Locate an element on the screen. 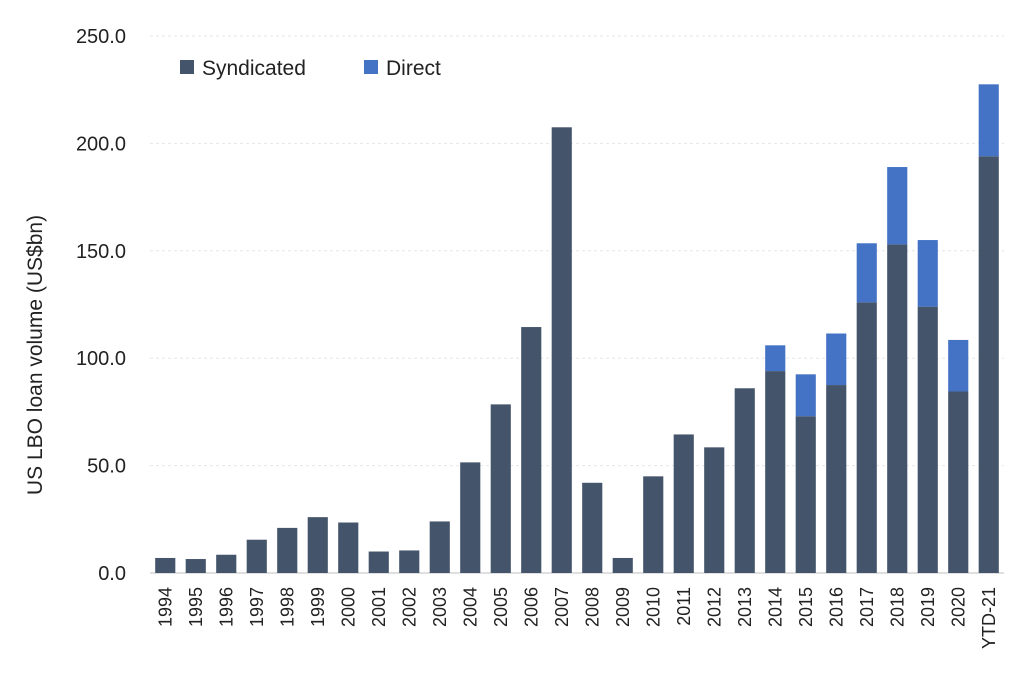  x-tick-label: 2001 is located at coordinates (379, 607).